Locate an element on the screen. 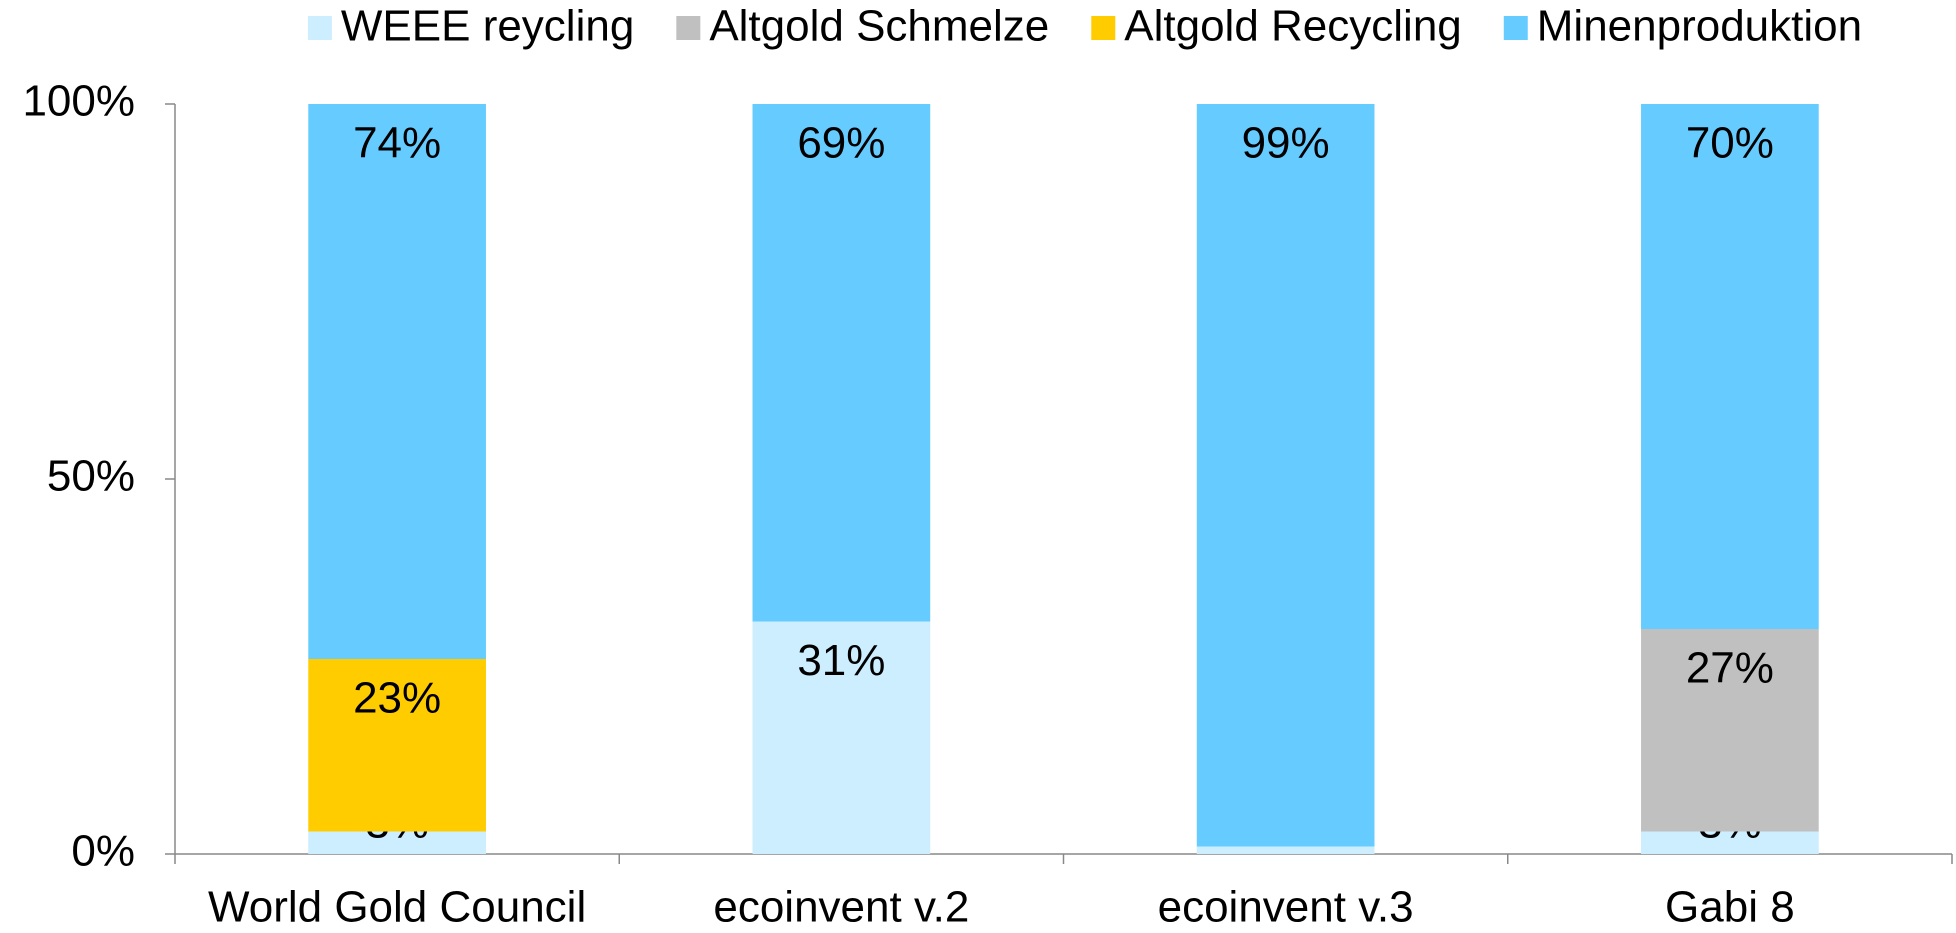 The height and width of the screenshot is (933, 1956). legend-label: Minenproduktion is located at coordinates (1699, 26).